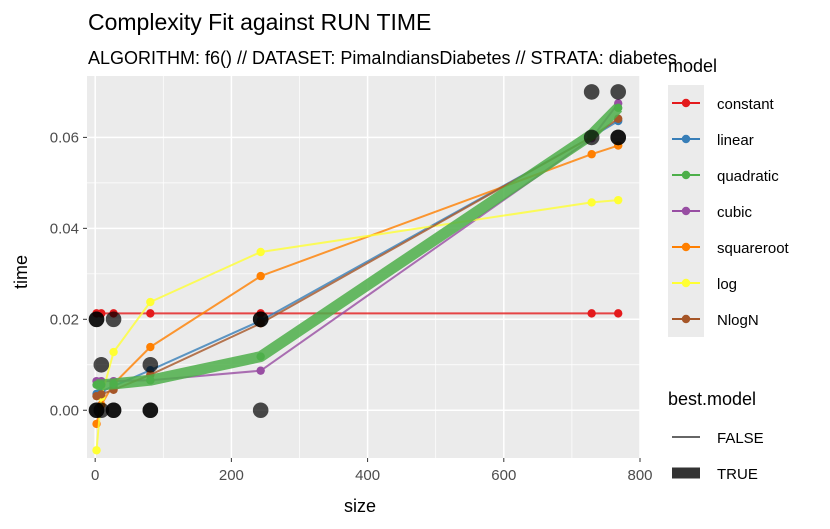 Image resolution: width=830 pixels, height=529 pixels. Describe the element at coordinates (735, 140) in the screenshot. I see `legend-label-linear: linear` at that location.